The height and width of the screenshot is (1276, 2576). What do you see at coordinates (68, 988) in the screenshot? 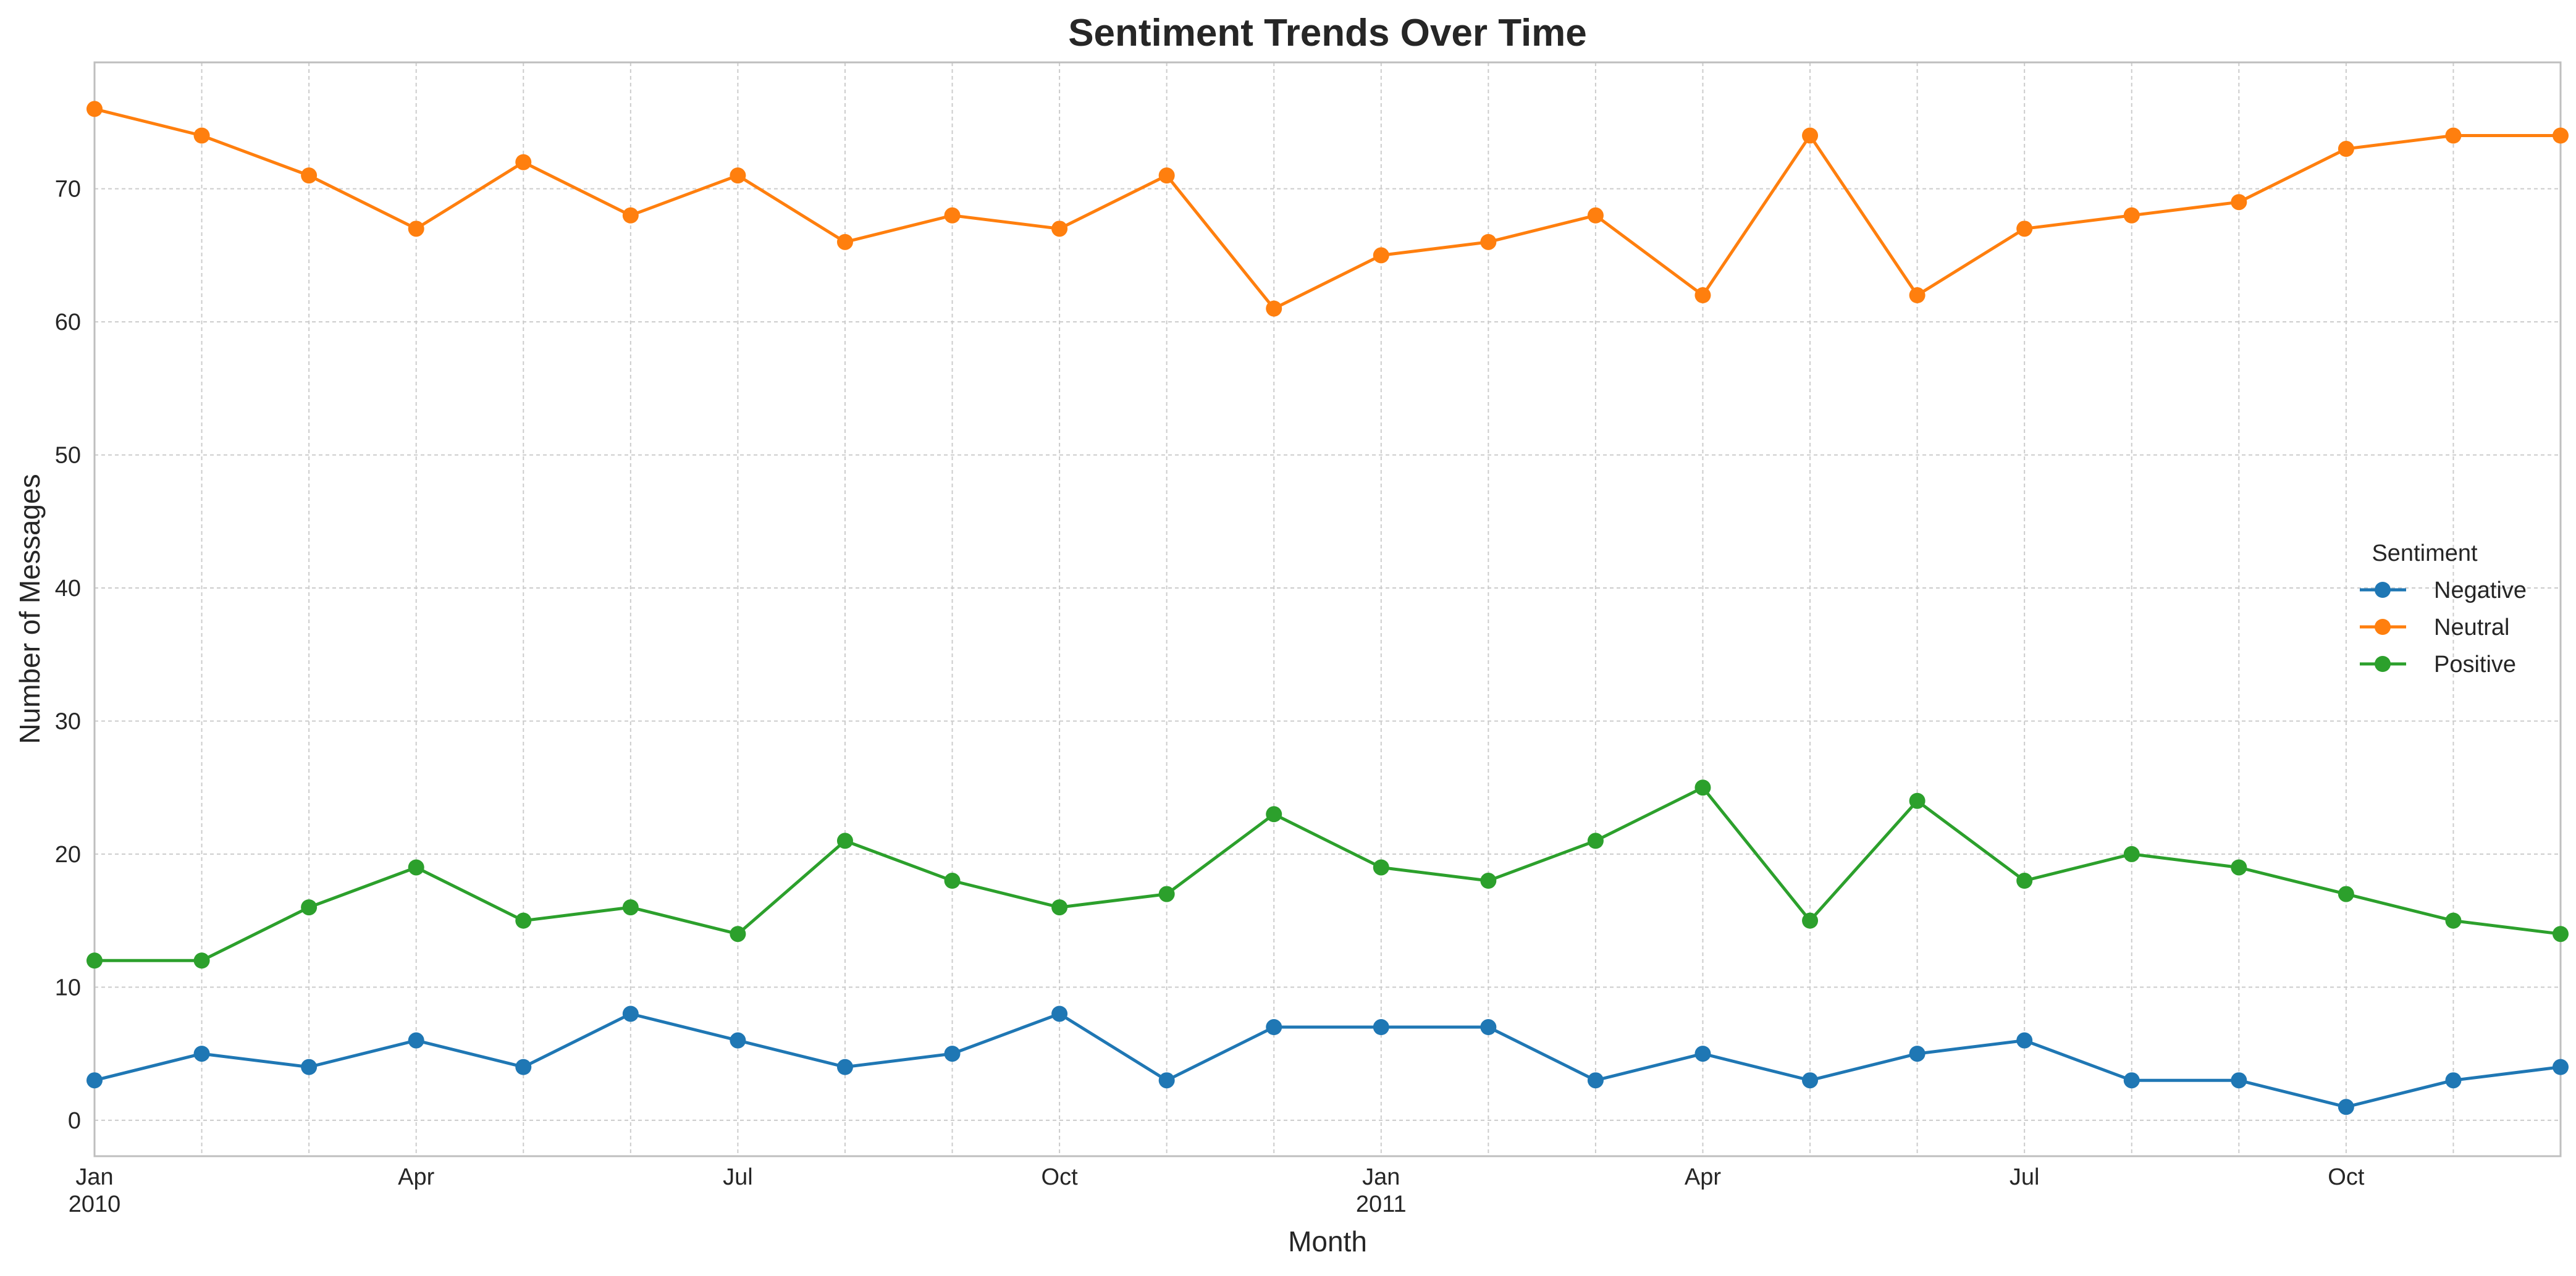
I see `y-tick-label: 10` at bounding box center [68, 988].